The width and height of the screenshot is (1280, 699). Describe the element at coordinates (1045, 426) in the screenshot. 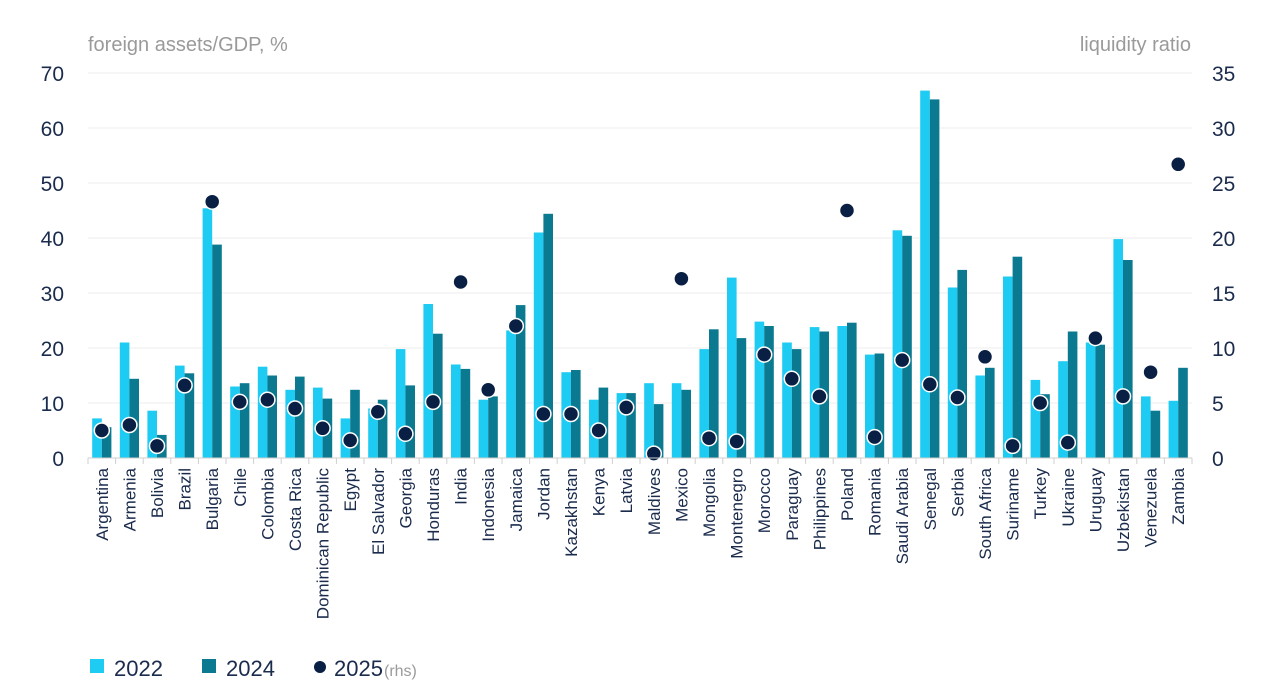

I see `bar-2024-turkey` at that location.